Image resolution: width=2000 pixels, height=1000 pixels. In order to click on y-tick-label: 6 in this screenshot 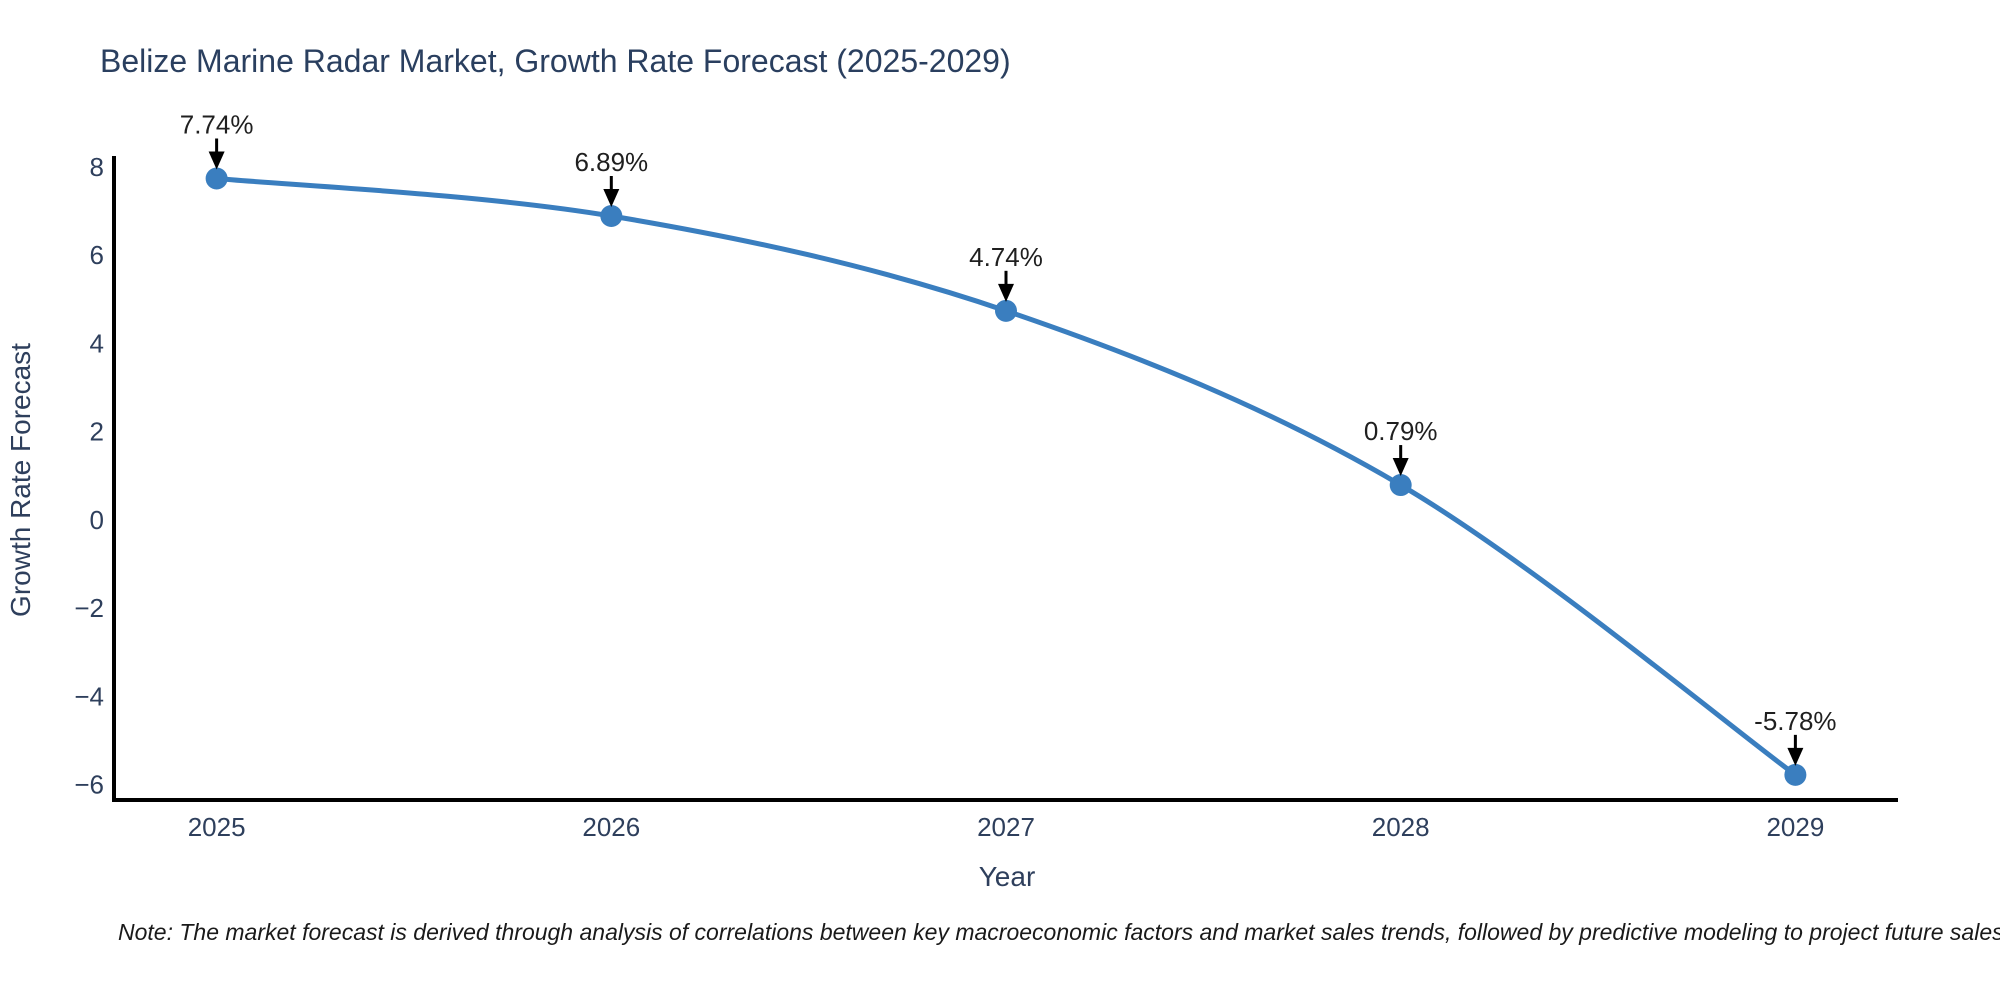, I will do `click(97, 255)`.